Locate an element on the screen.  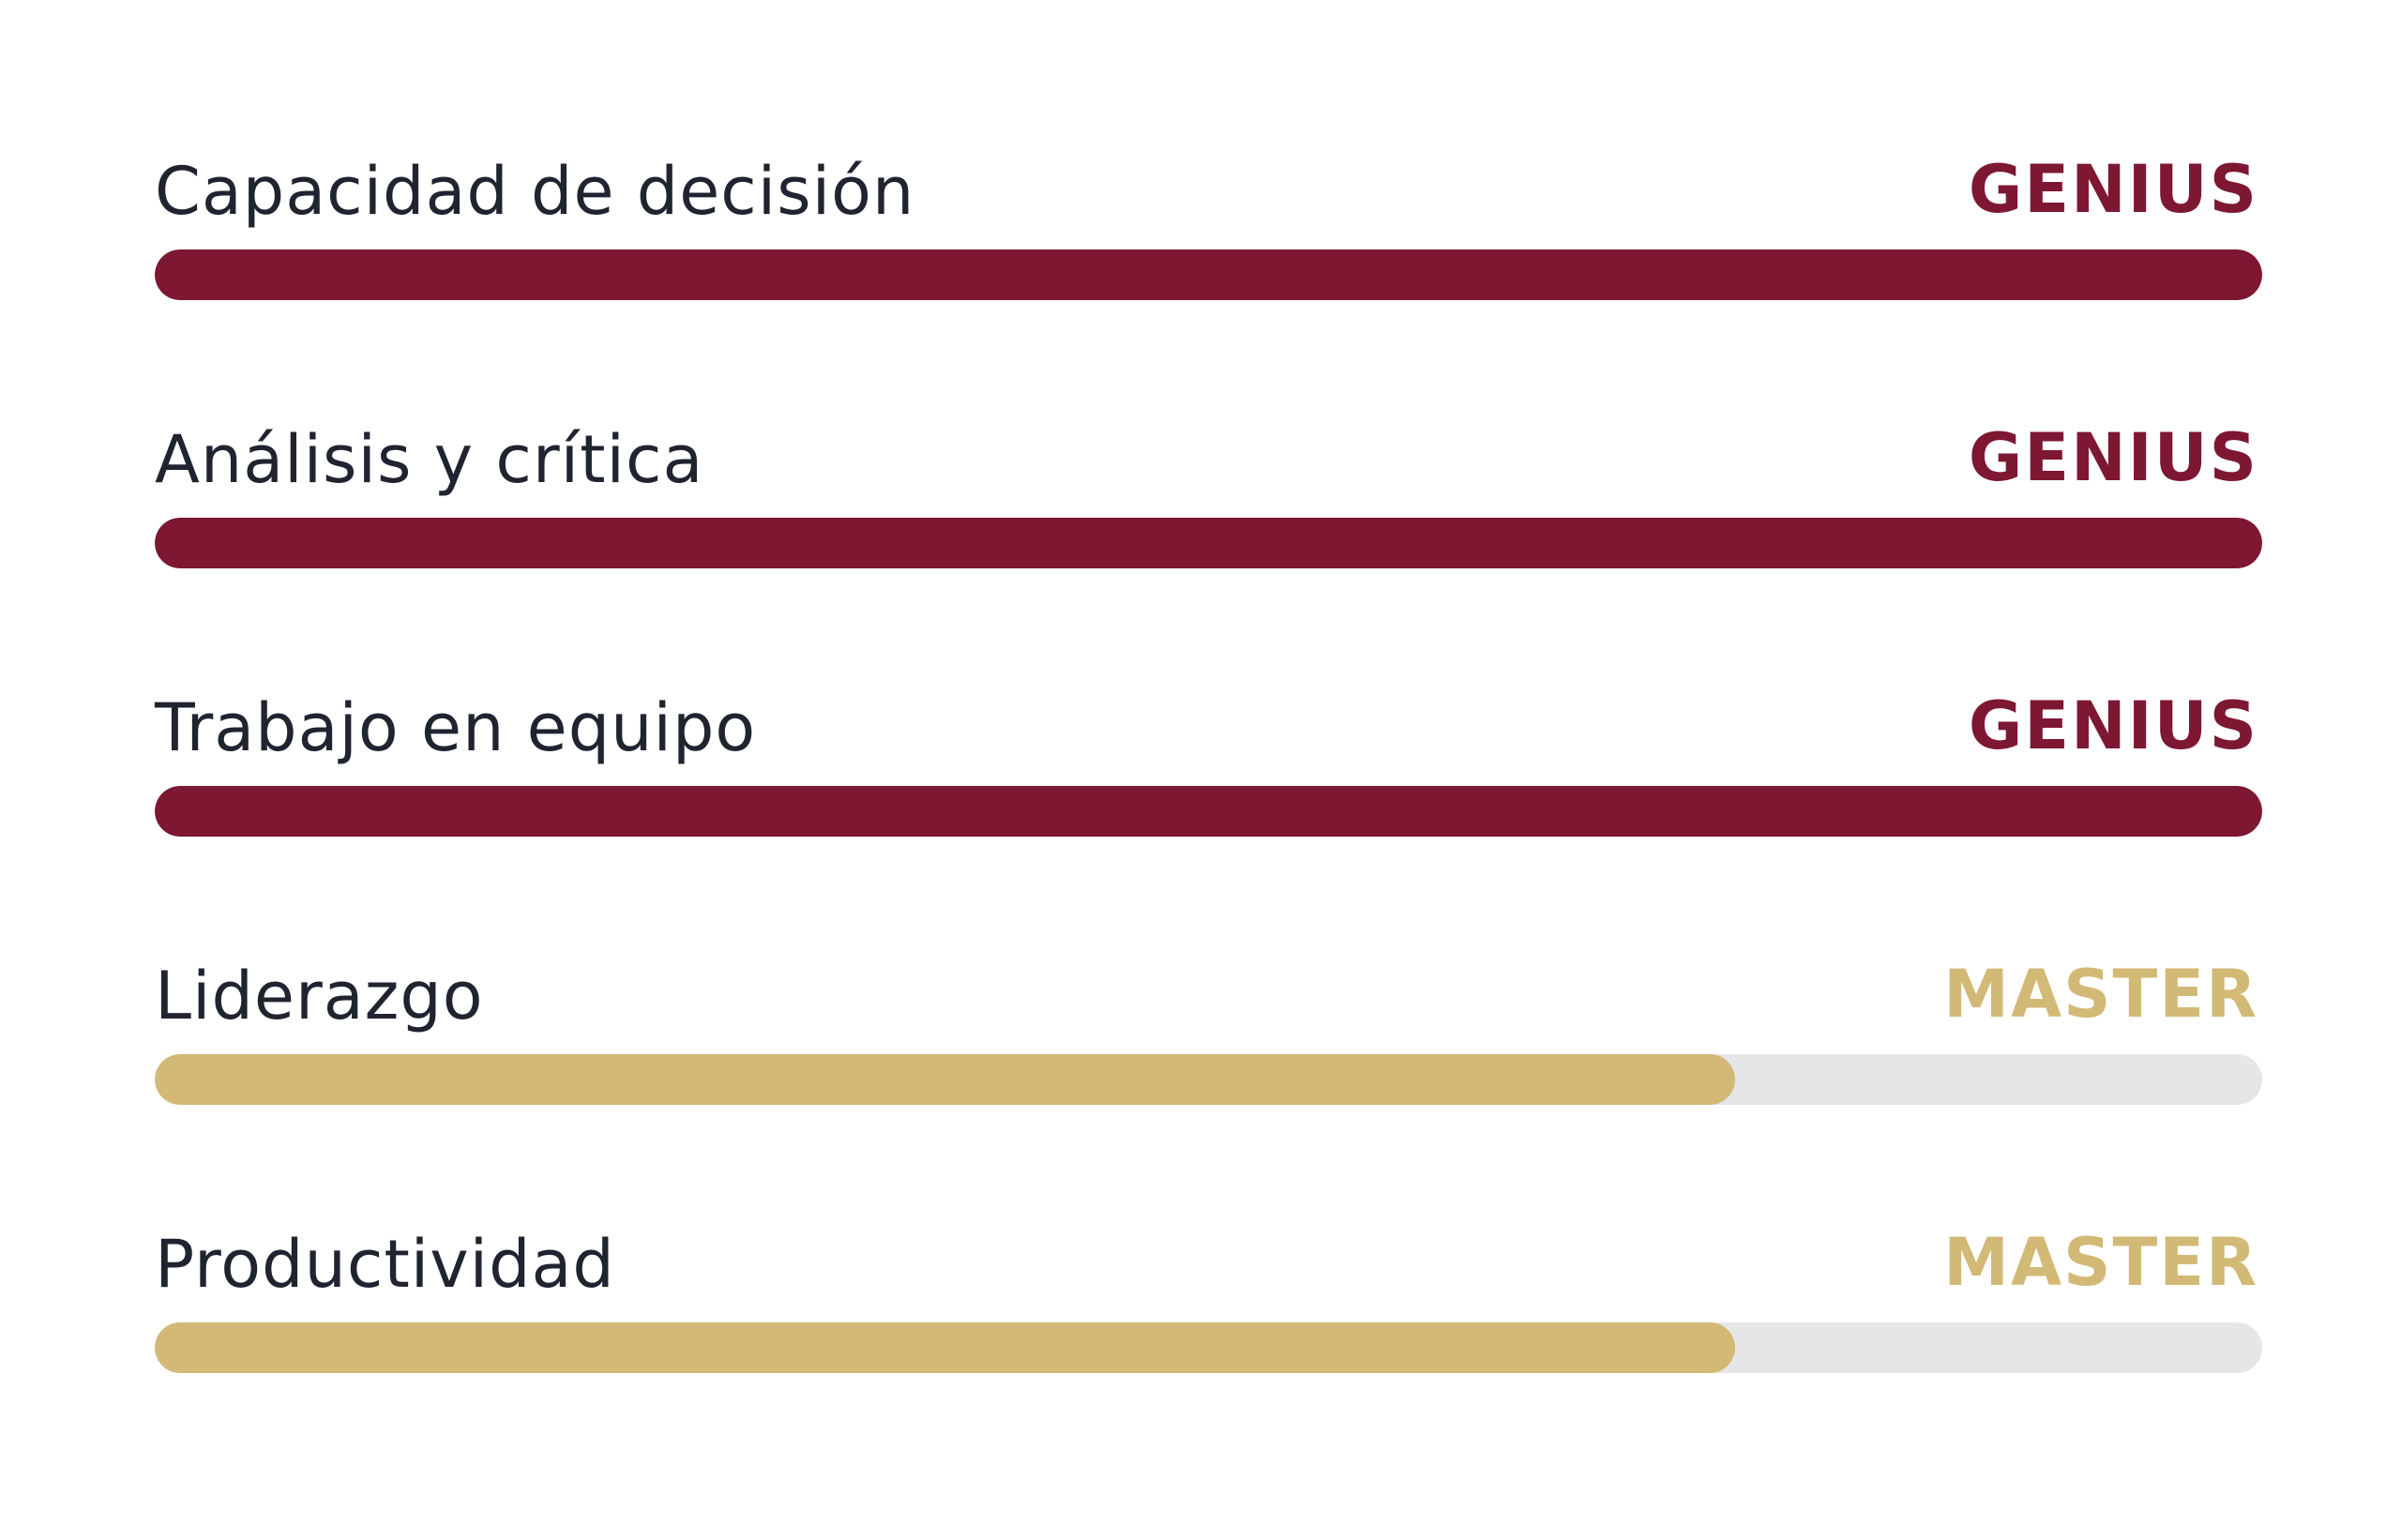
skill-label: Liderazgo is located at coordinates (319, 996).